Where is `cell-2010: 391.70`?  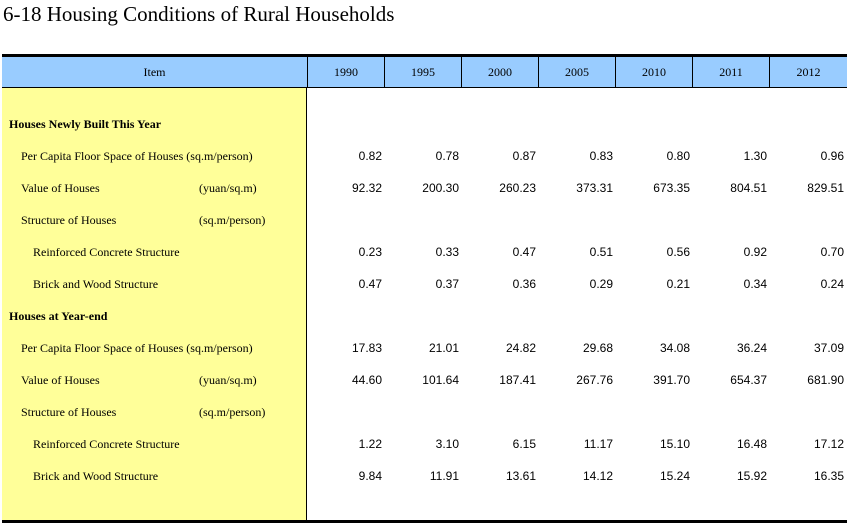 cell-2010: 391.70 is located at coordinates (671, 380).